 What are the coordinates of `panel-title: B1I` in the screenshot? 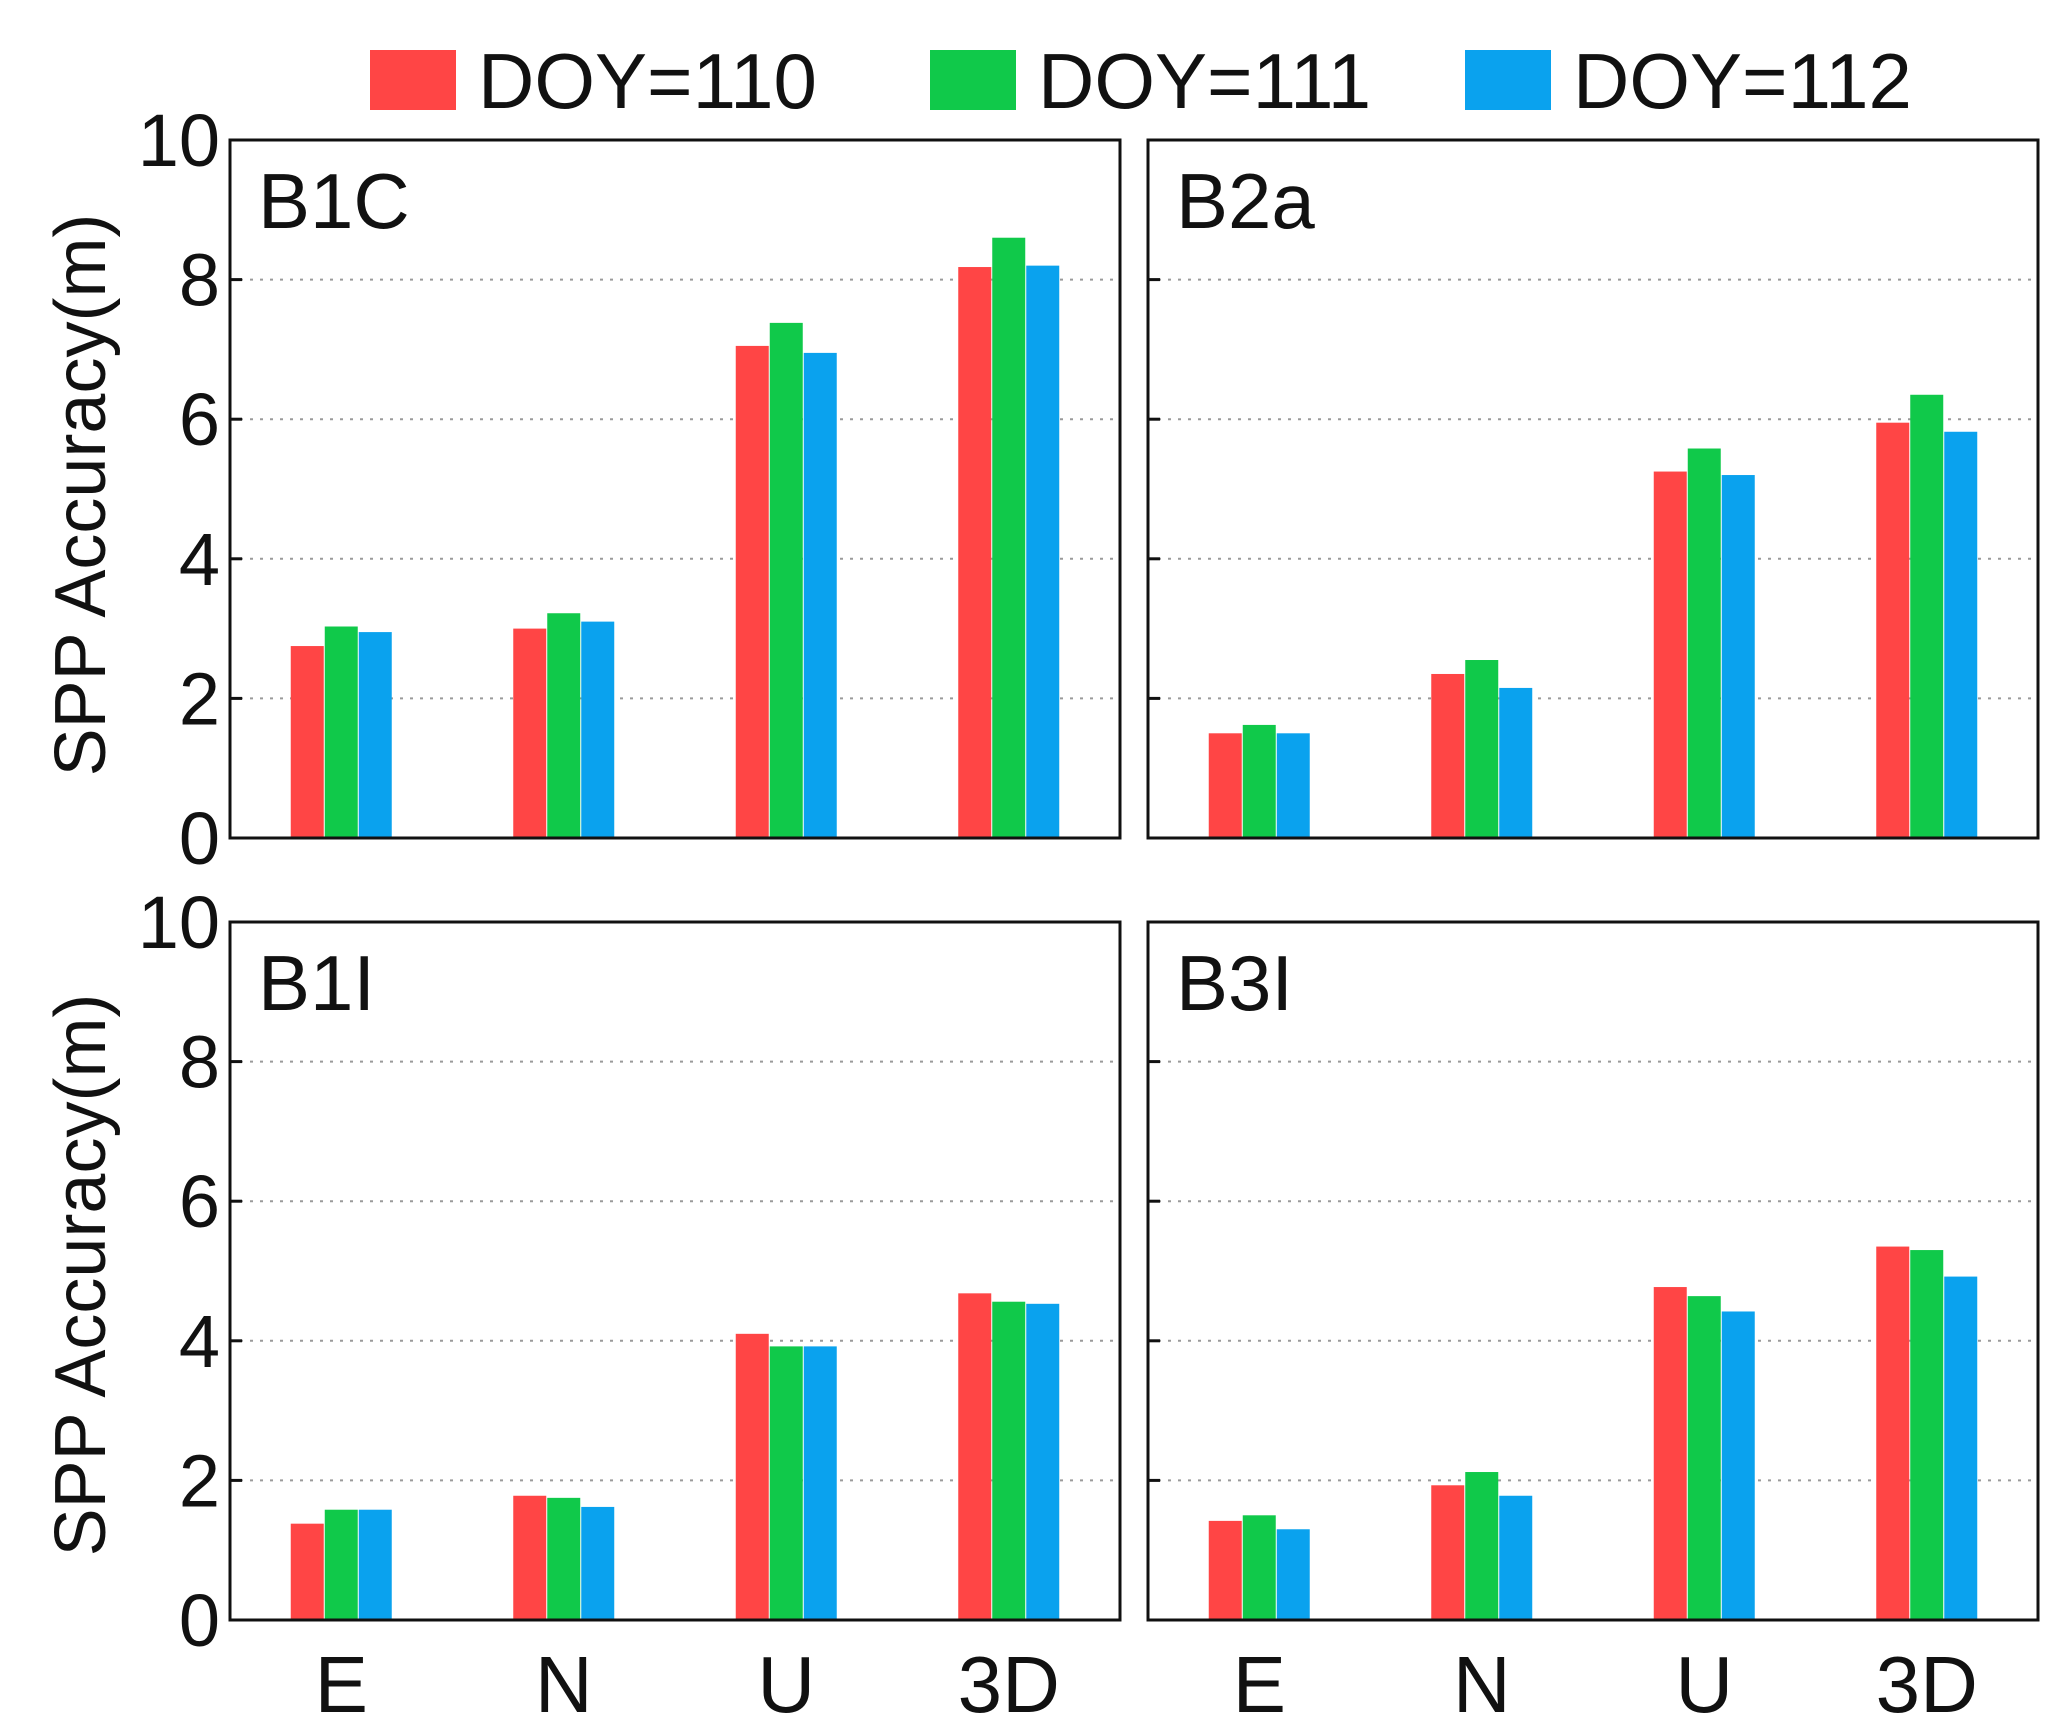 It's located at (316, 983).